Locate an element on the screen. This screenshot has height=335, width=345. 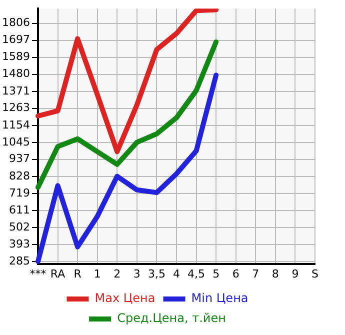
x-tick-label: 5 is located at coordinates (216, 273).